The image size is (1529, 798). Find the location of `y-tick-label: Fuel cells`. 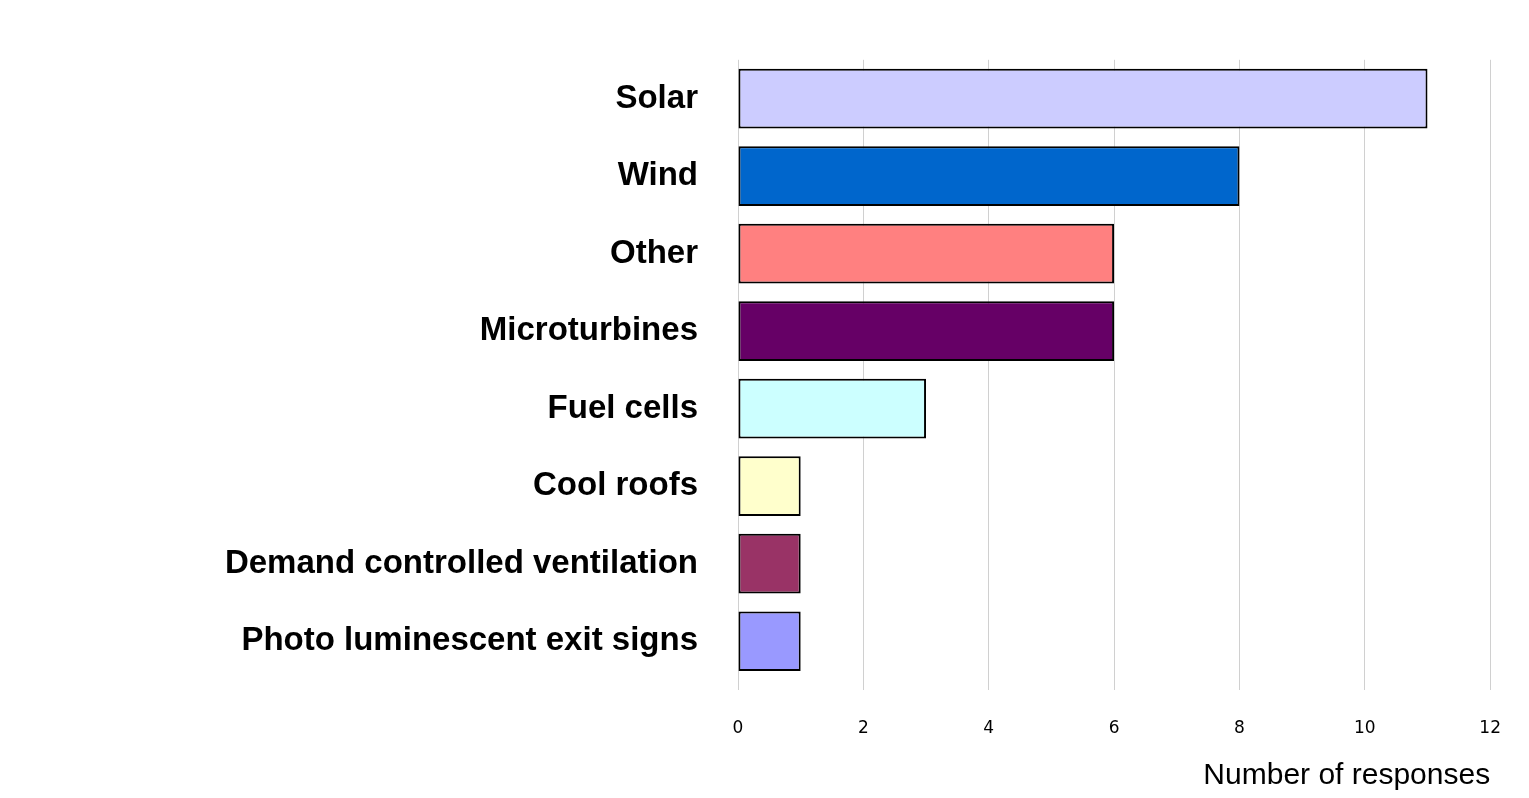

y-tick-label: Fuel cells is located at coordinates (622, 406).